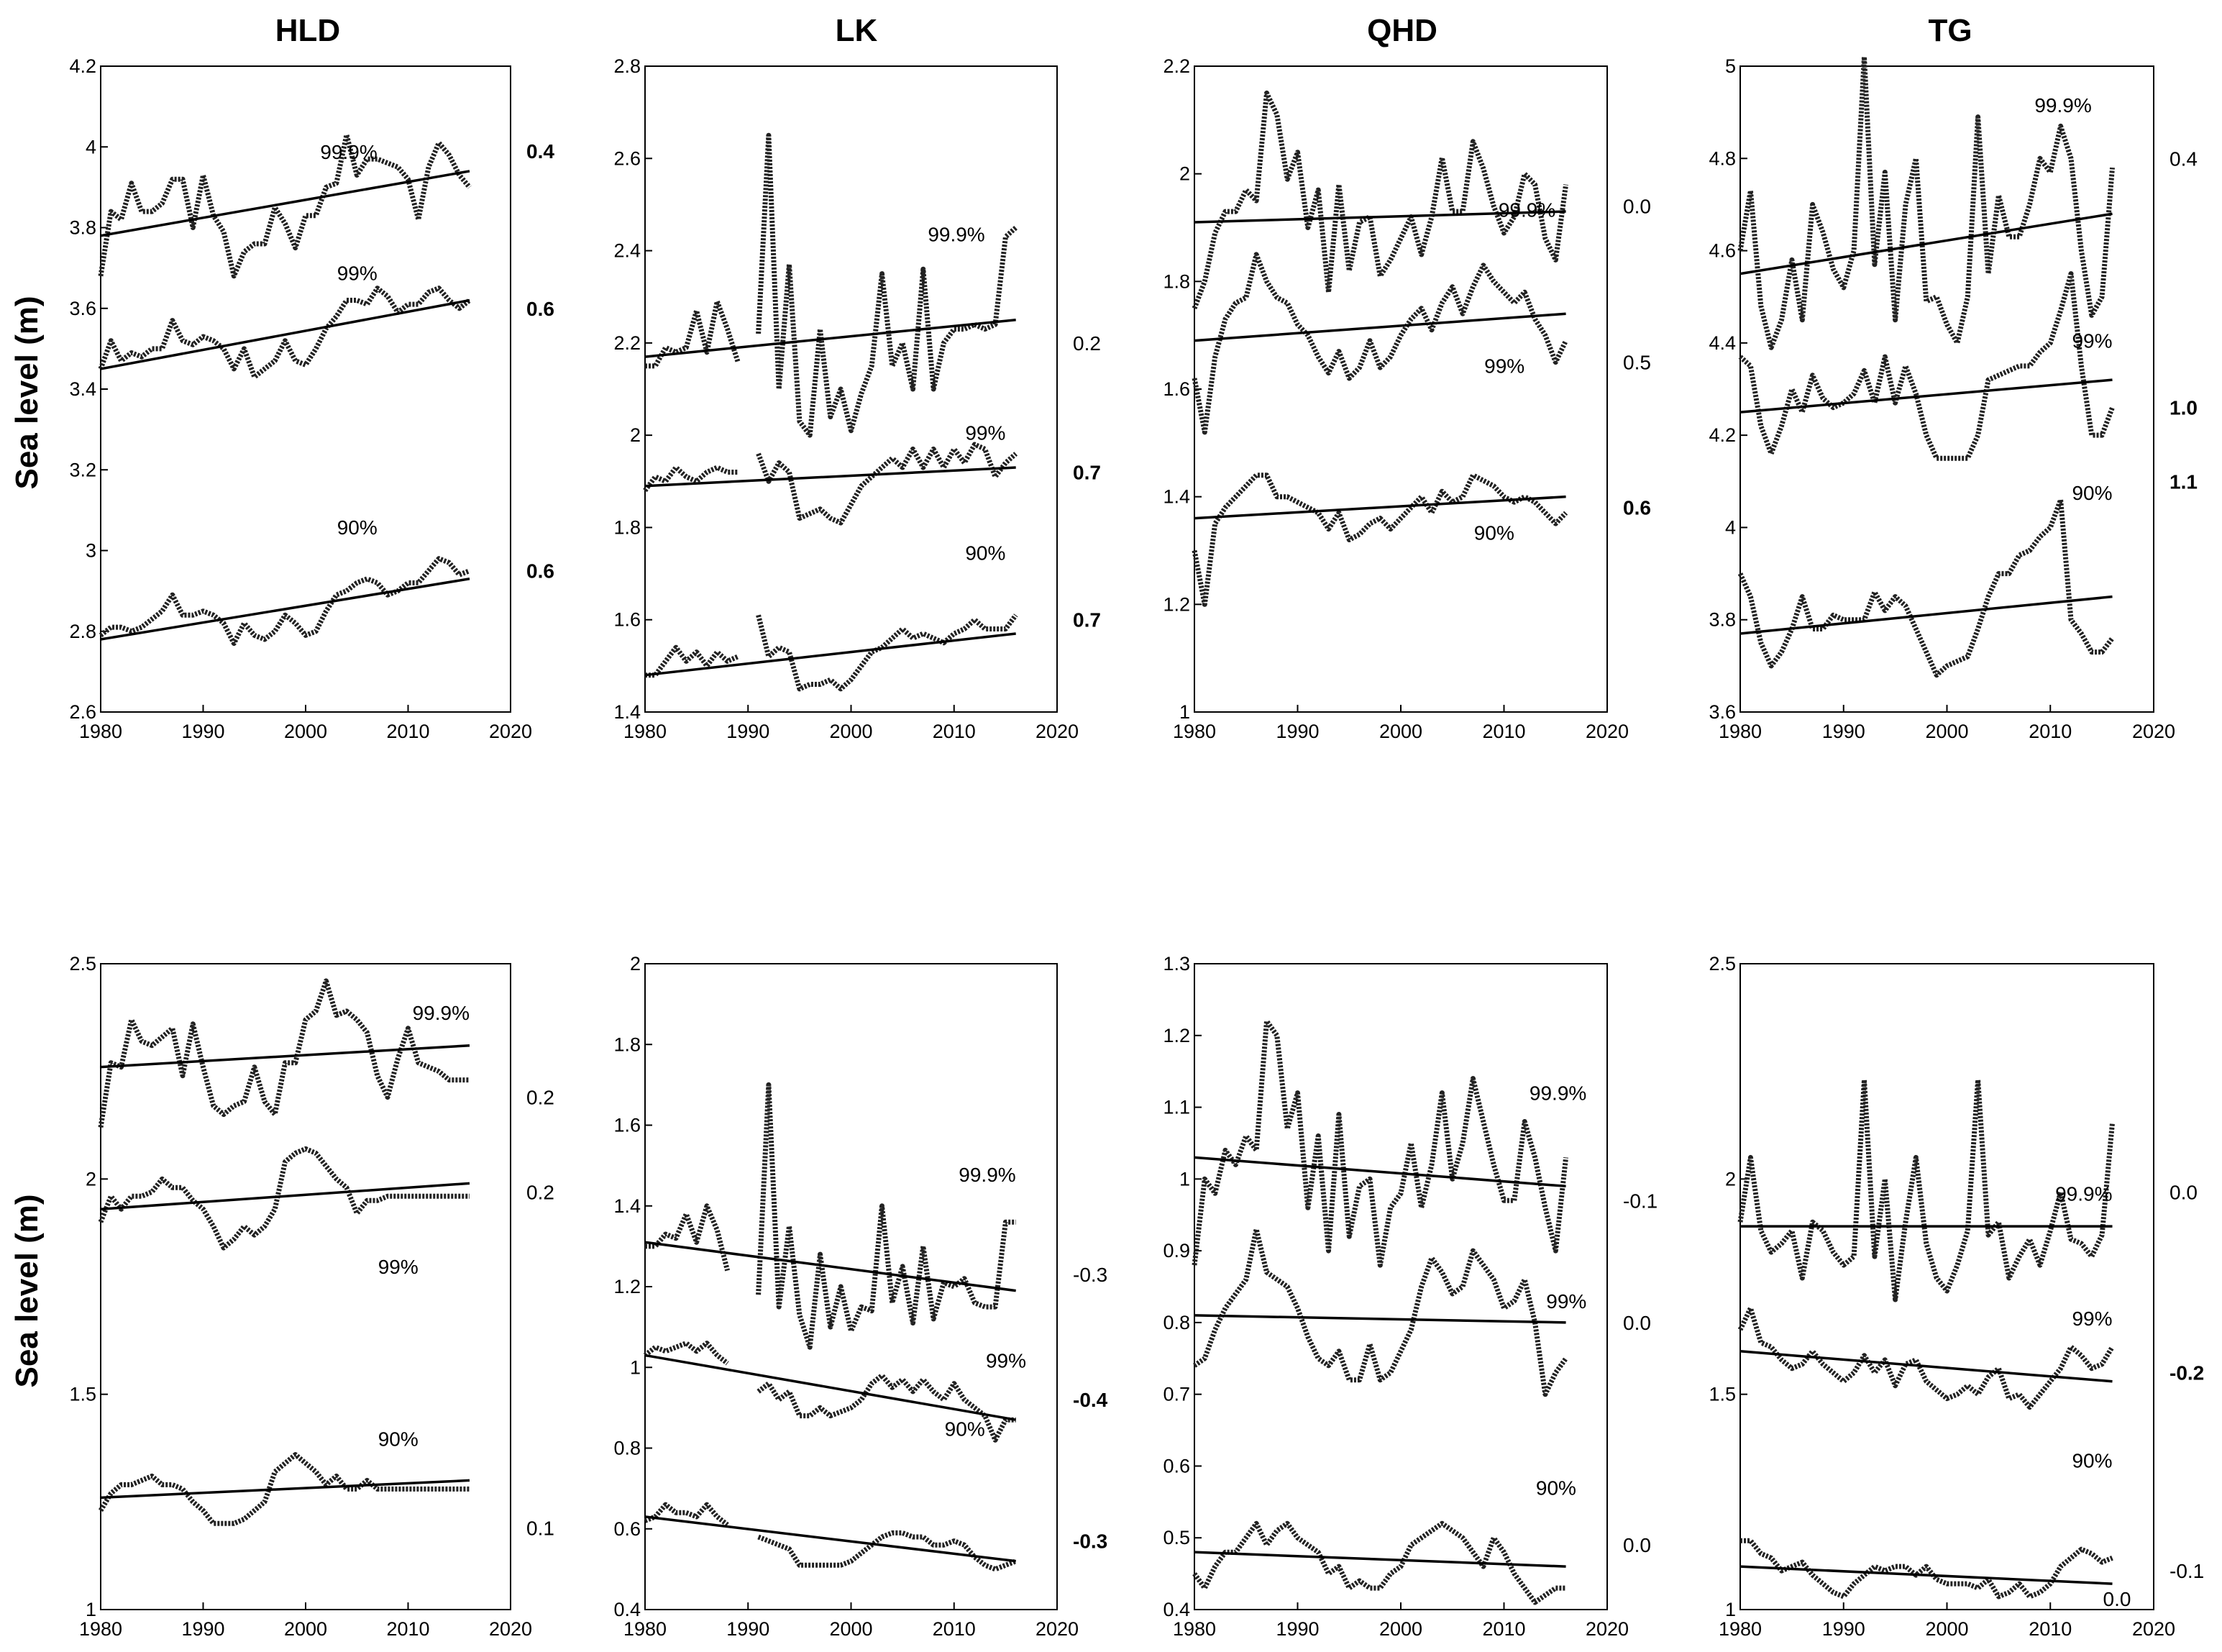 This screenshot has width=2222, height=1652. What do you see at coordinates (2117, 1599) in the screenshot?
I see `extra-trend-label: 0.0` at bounding box center [2117, 1599].